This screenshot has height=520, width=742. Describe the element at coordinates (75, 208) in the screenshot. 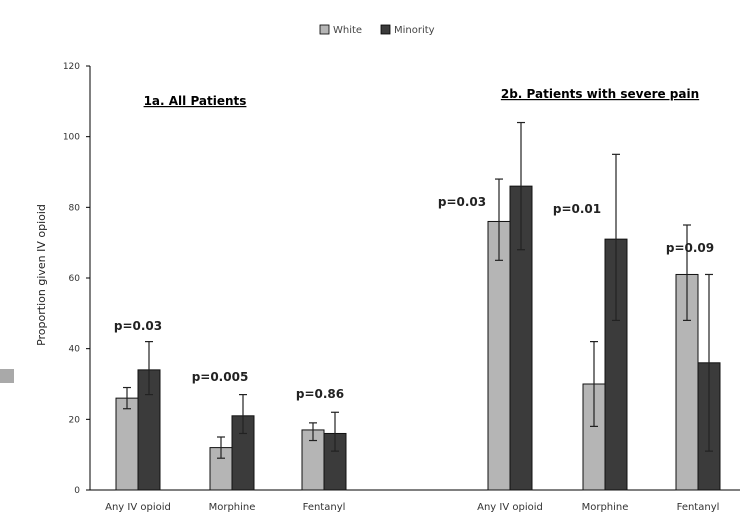

I see `y-tick-label: 80` at that location.